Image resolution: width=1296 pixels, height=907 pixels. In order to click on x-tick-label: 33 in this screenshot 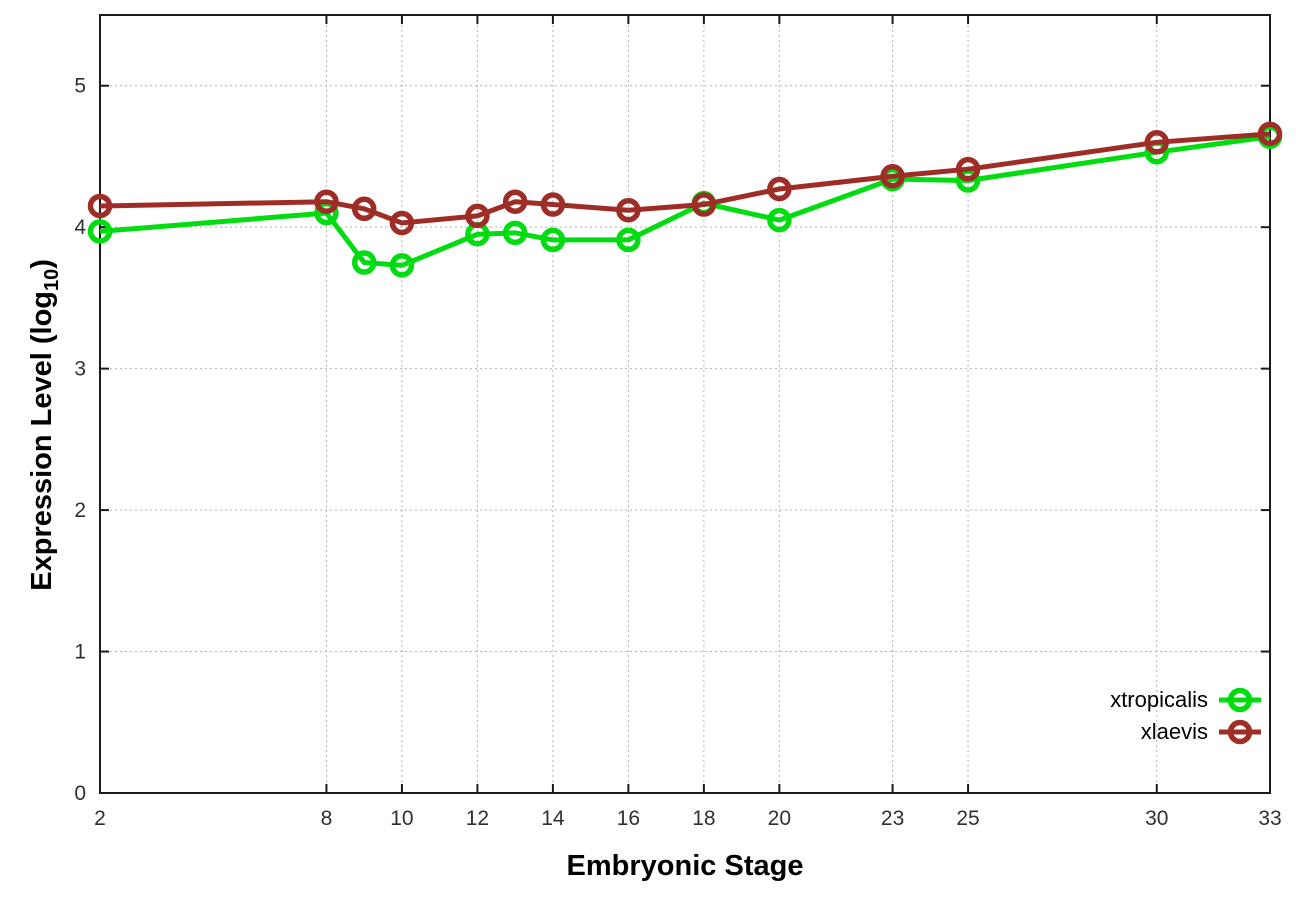, I will do `click(1269, 818)`.